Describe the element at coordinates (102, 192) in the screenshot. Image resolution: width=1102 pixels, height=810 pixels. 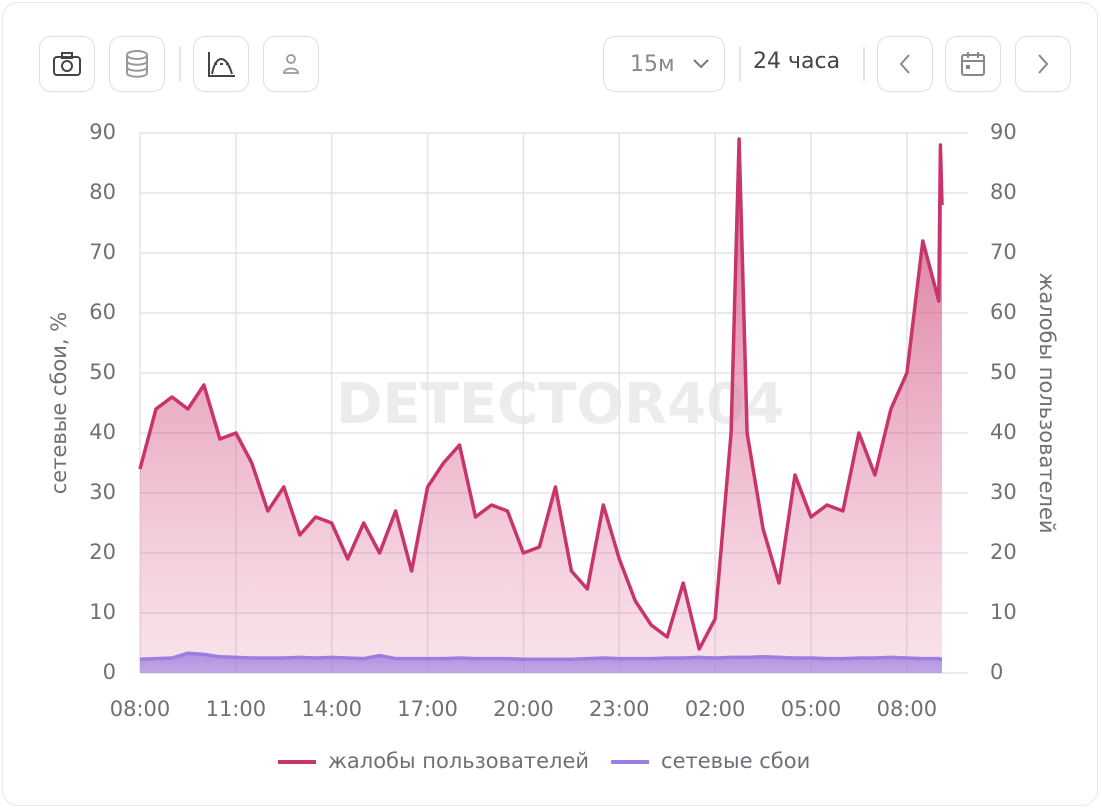
I see `y-tick-label: 80` at that location.